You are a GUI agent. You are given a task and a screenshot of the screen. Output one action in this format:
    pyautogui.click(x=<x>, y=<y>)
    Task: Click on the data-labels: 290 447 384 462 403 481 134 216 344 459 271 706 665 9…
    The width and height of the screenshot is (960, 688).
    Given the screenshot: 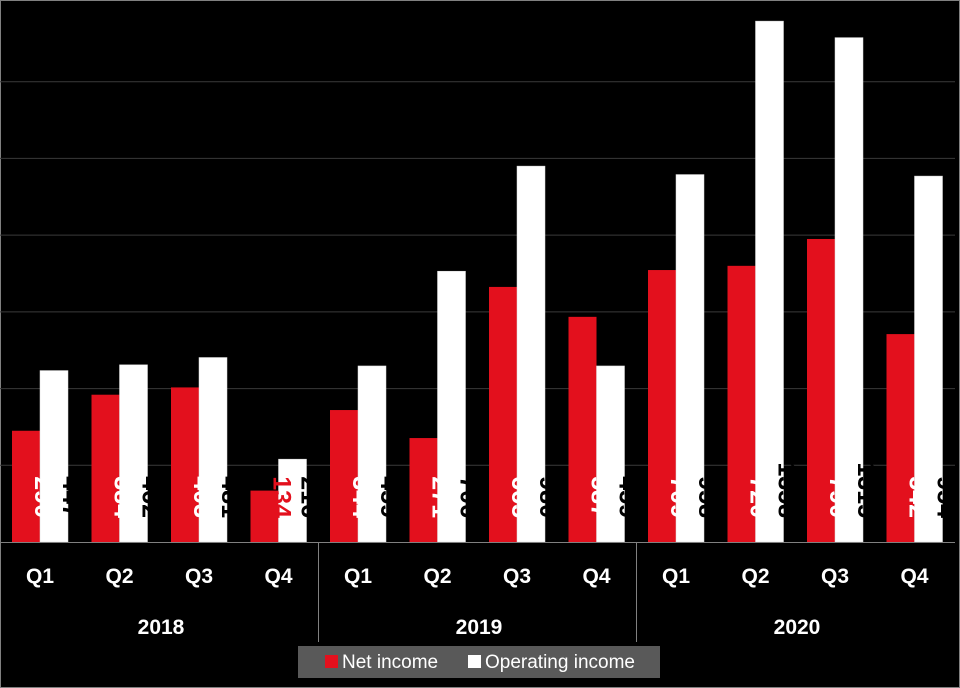 What is the action you would take?
    pyautogui.click(x=494, y=490)
    